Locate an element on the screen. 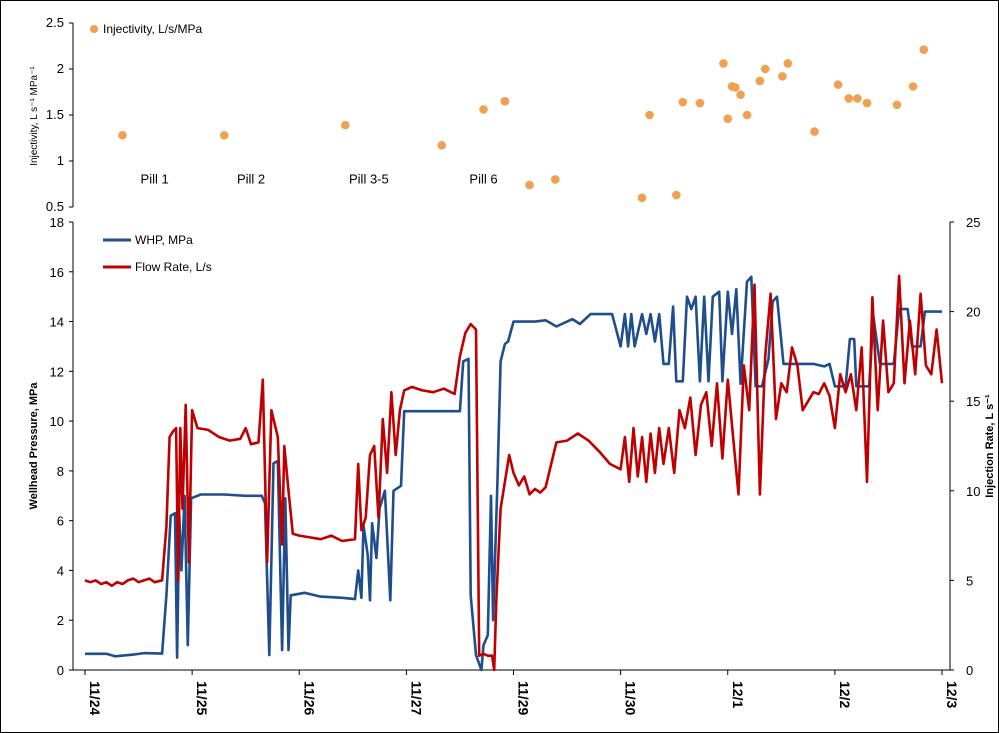 Image resolution: width=999 pixels, height=733 pixels. injectivity-legend-marker is located at coordinates (94, 29).